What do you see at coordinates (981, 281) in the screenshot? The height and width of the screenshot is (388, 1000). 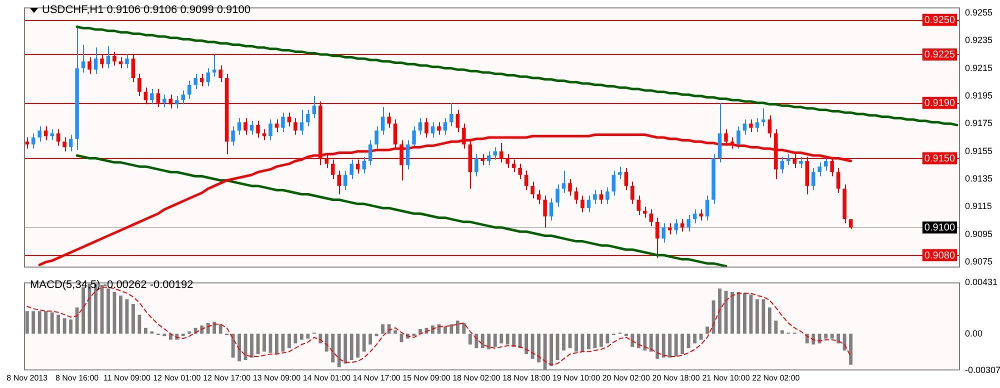 I see `y-tick-label: 0.00431` at bounding box center [981, 281].